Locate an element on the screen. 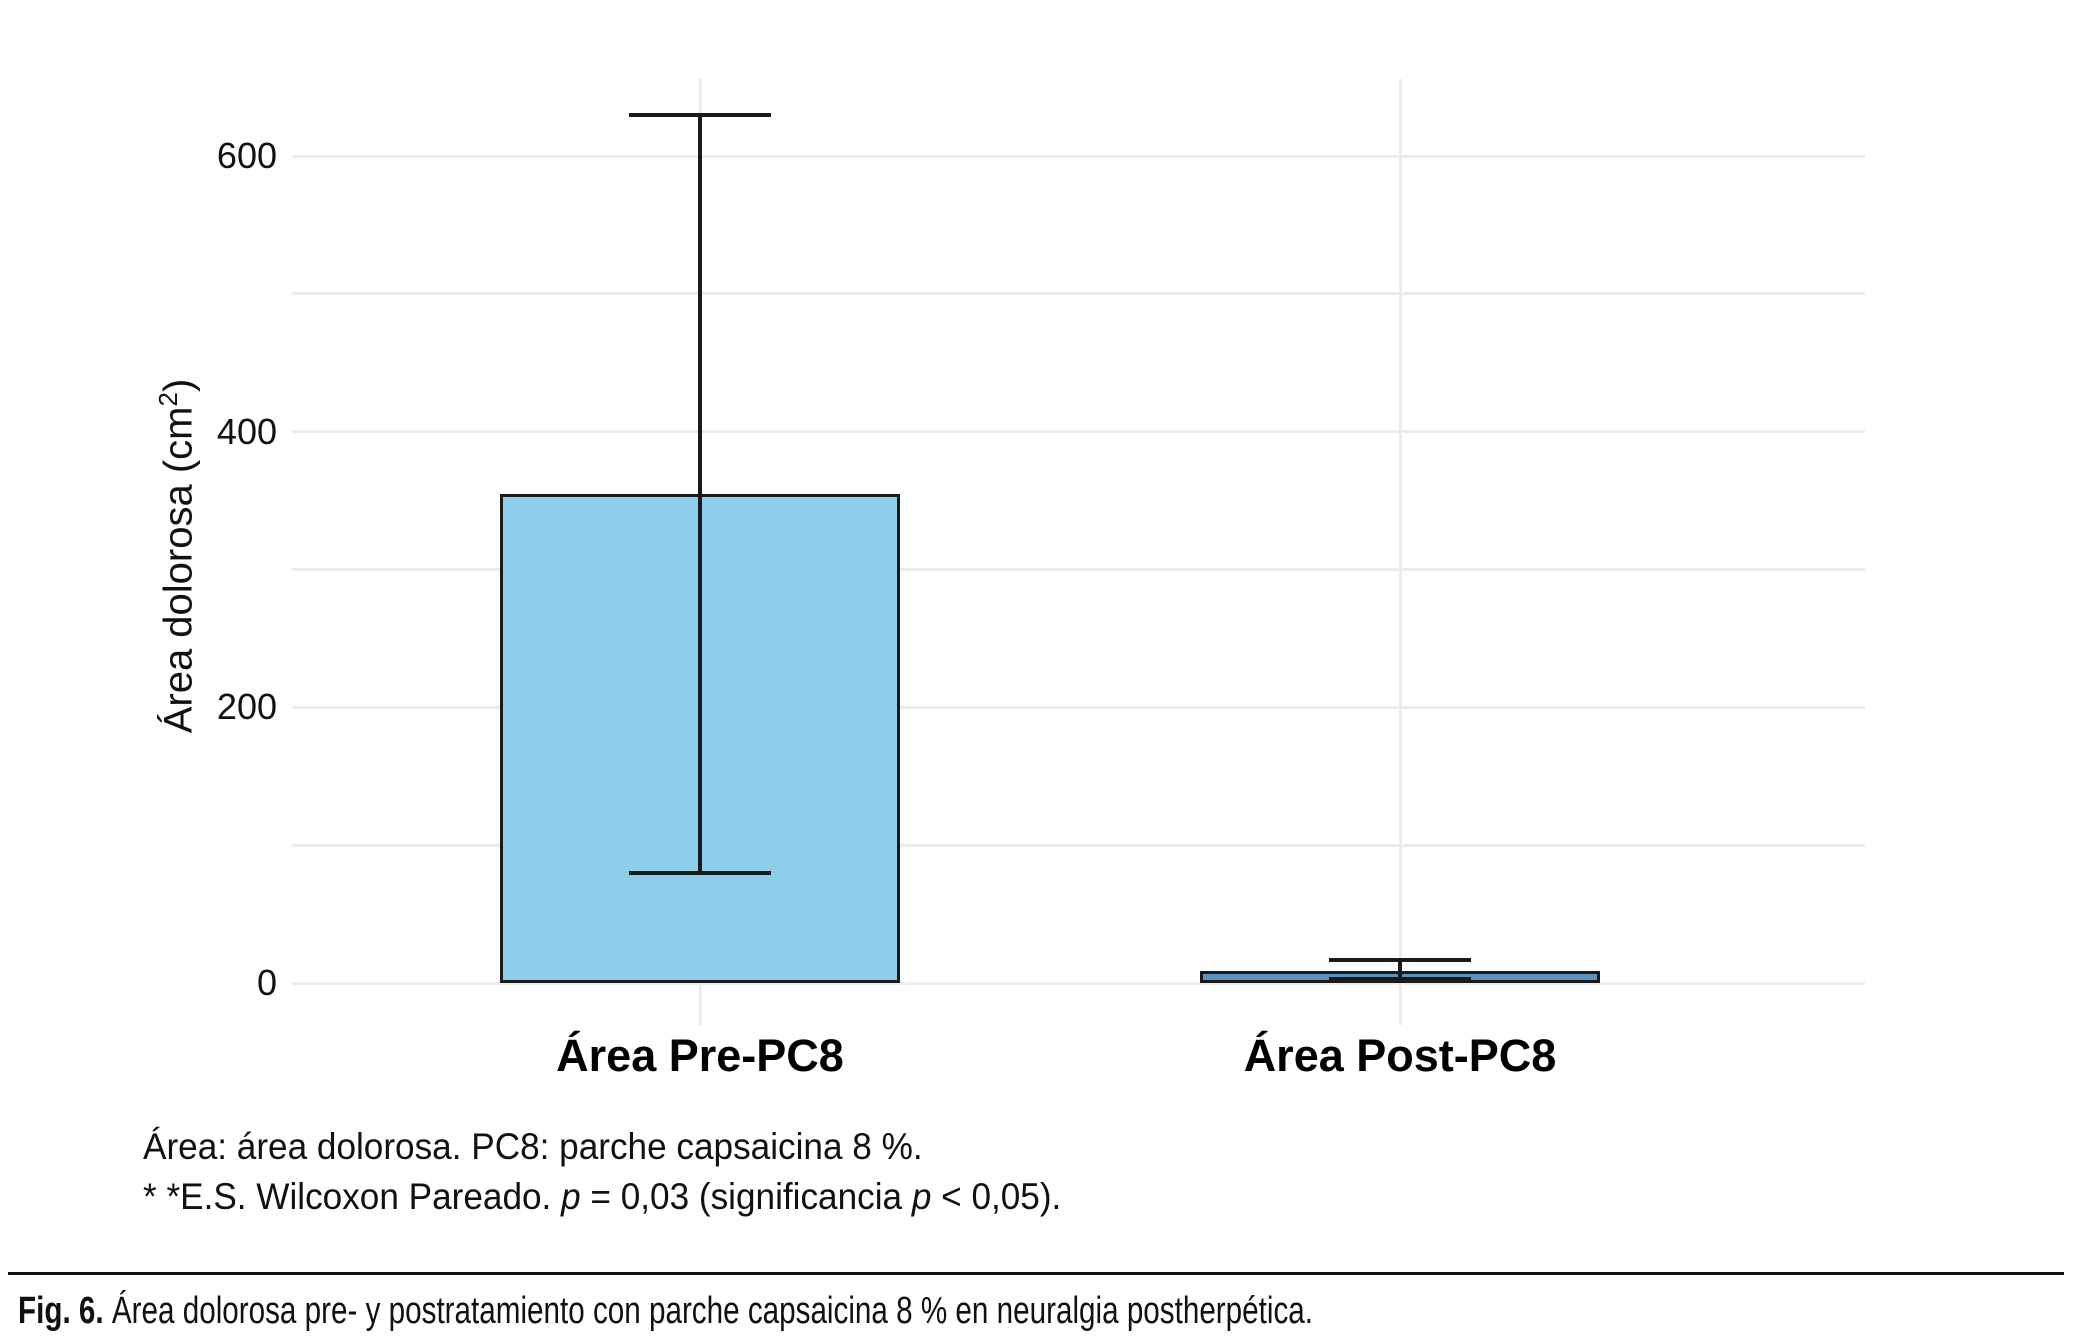  figure-caption-number: Fig. 6. is located at coordinates (61, 1311).